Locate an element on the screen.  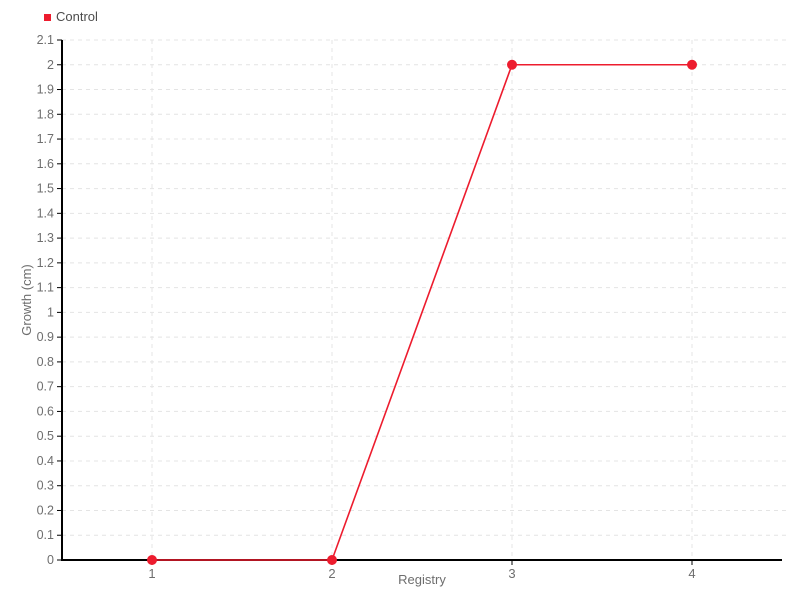
svg-text: 1.8 is located at coordinates (45, 114).